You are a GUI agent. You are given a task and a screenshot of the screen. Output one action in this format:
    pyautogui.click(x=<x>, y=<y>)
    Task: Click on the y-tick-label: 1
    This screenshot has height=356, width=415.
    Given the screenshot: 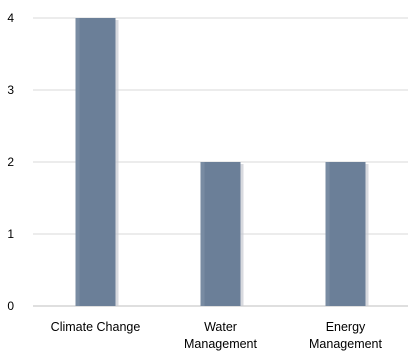 What is the action you would take?
    pyautogui.click(x=10, y=234)
    